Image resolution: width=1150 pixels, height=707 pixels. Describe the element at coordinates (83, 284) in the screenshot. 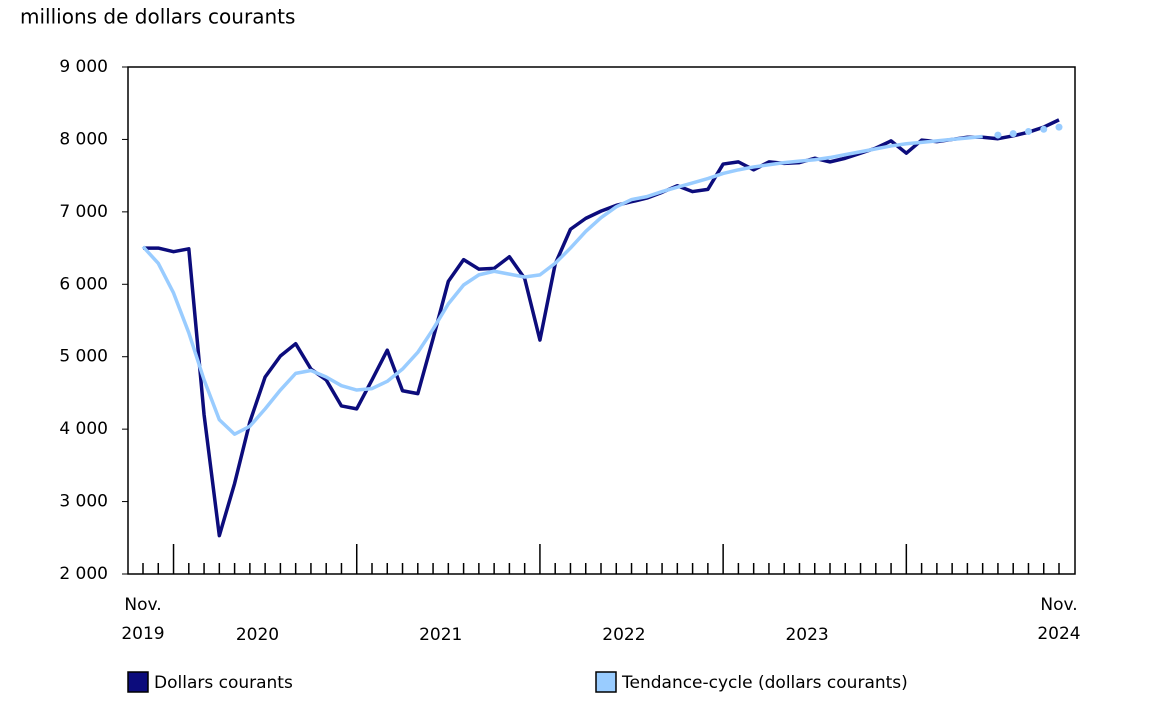

I see `y-tick-label: 6 000` at that location.